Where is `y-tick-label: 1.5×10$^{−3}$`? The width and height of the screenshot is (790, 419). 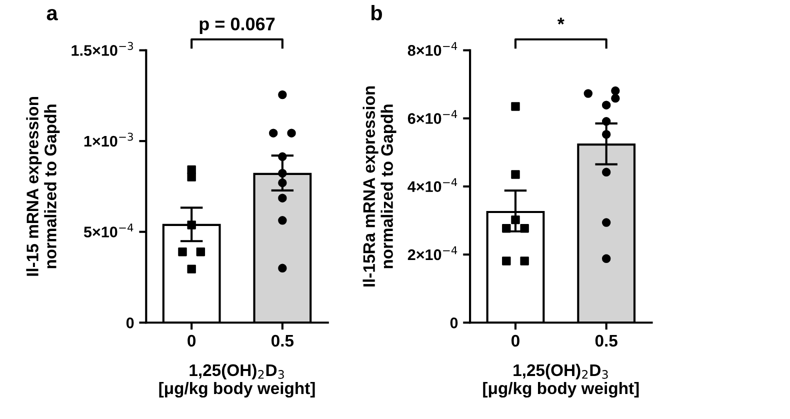 y-tick-label: 1.5×10$^{−3}$ is located at coordinates (102, 49).